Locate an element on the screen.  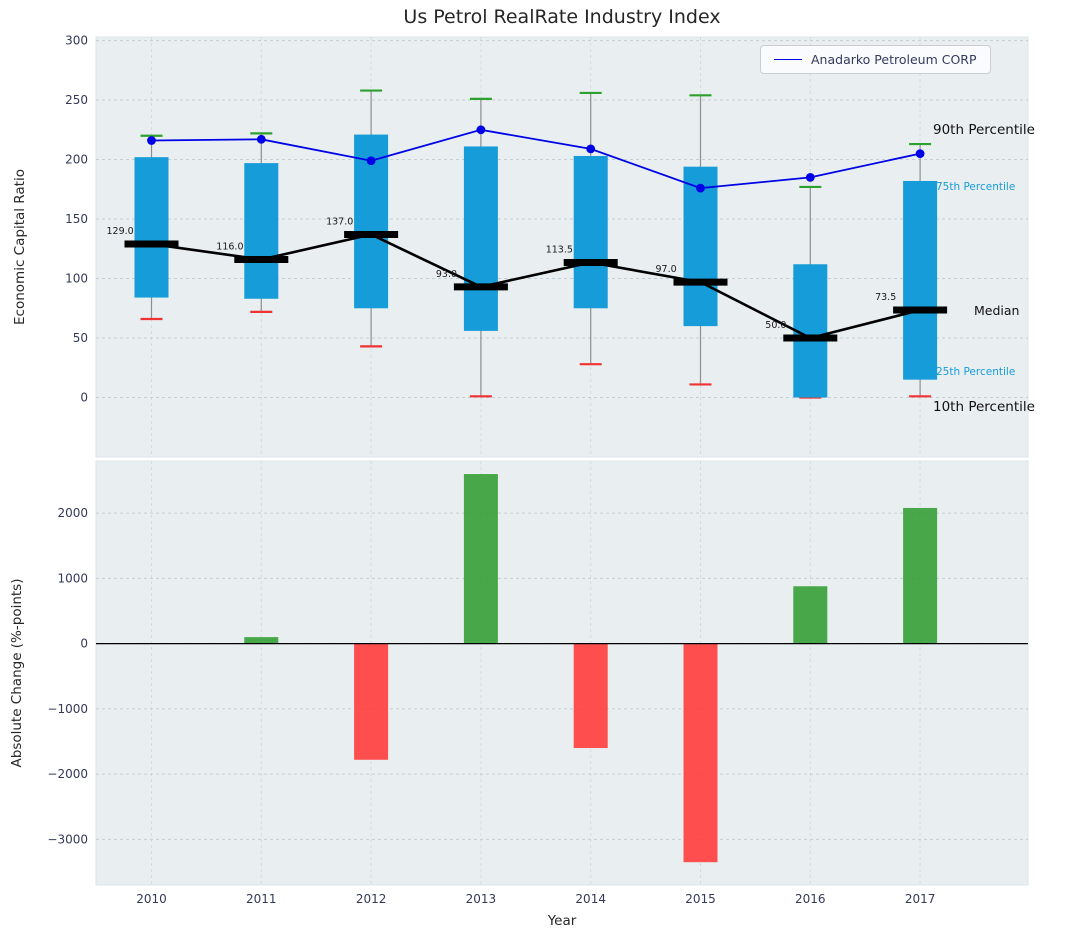
anadarko-line is located at coordinates (536, 159).